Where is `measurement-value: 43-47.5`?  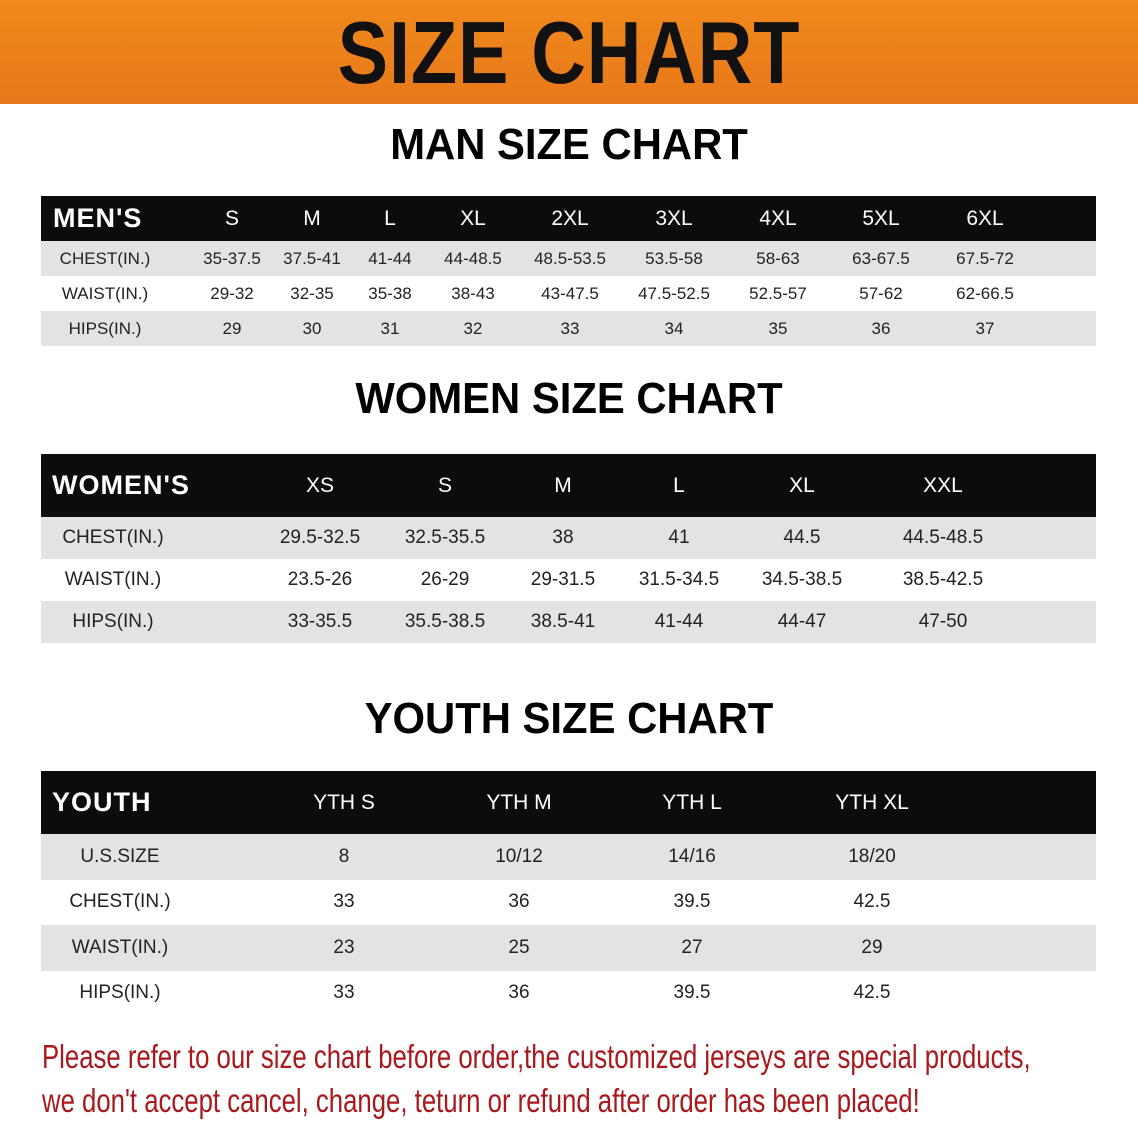 measurement-value: 43-47.5 is located at coordinates (570, 293).